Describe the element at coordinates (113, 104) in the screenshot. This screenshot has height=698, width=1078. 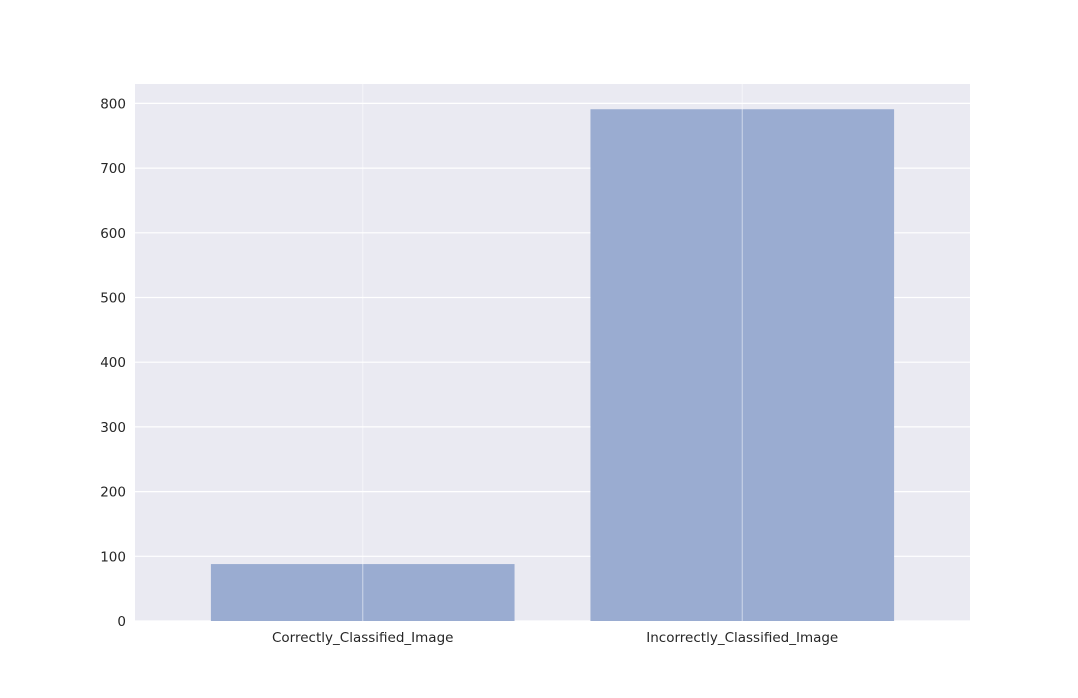
I see `y-tick-label: 800` at that location.